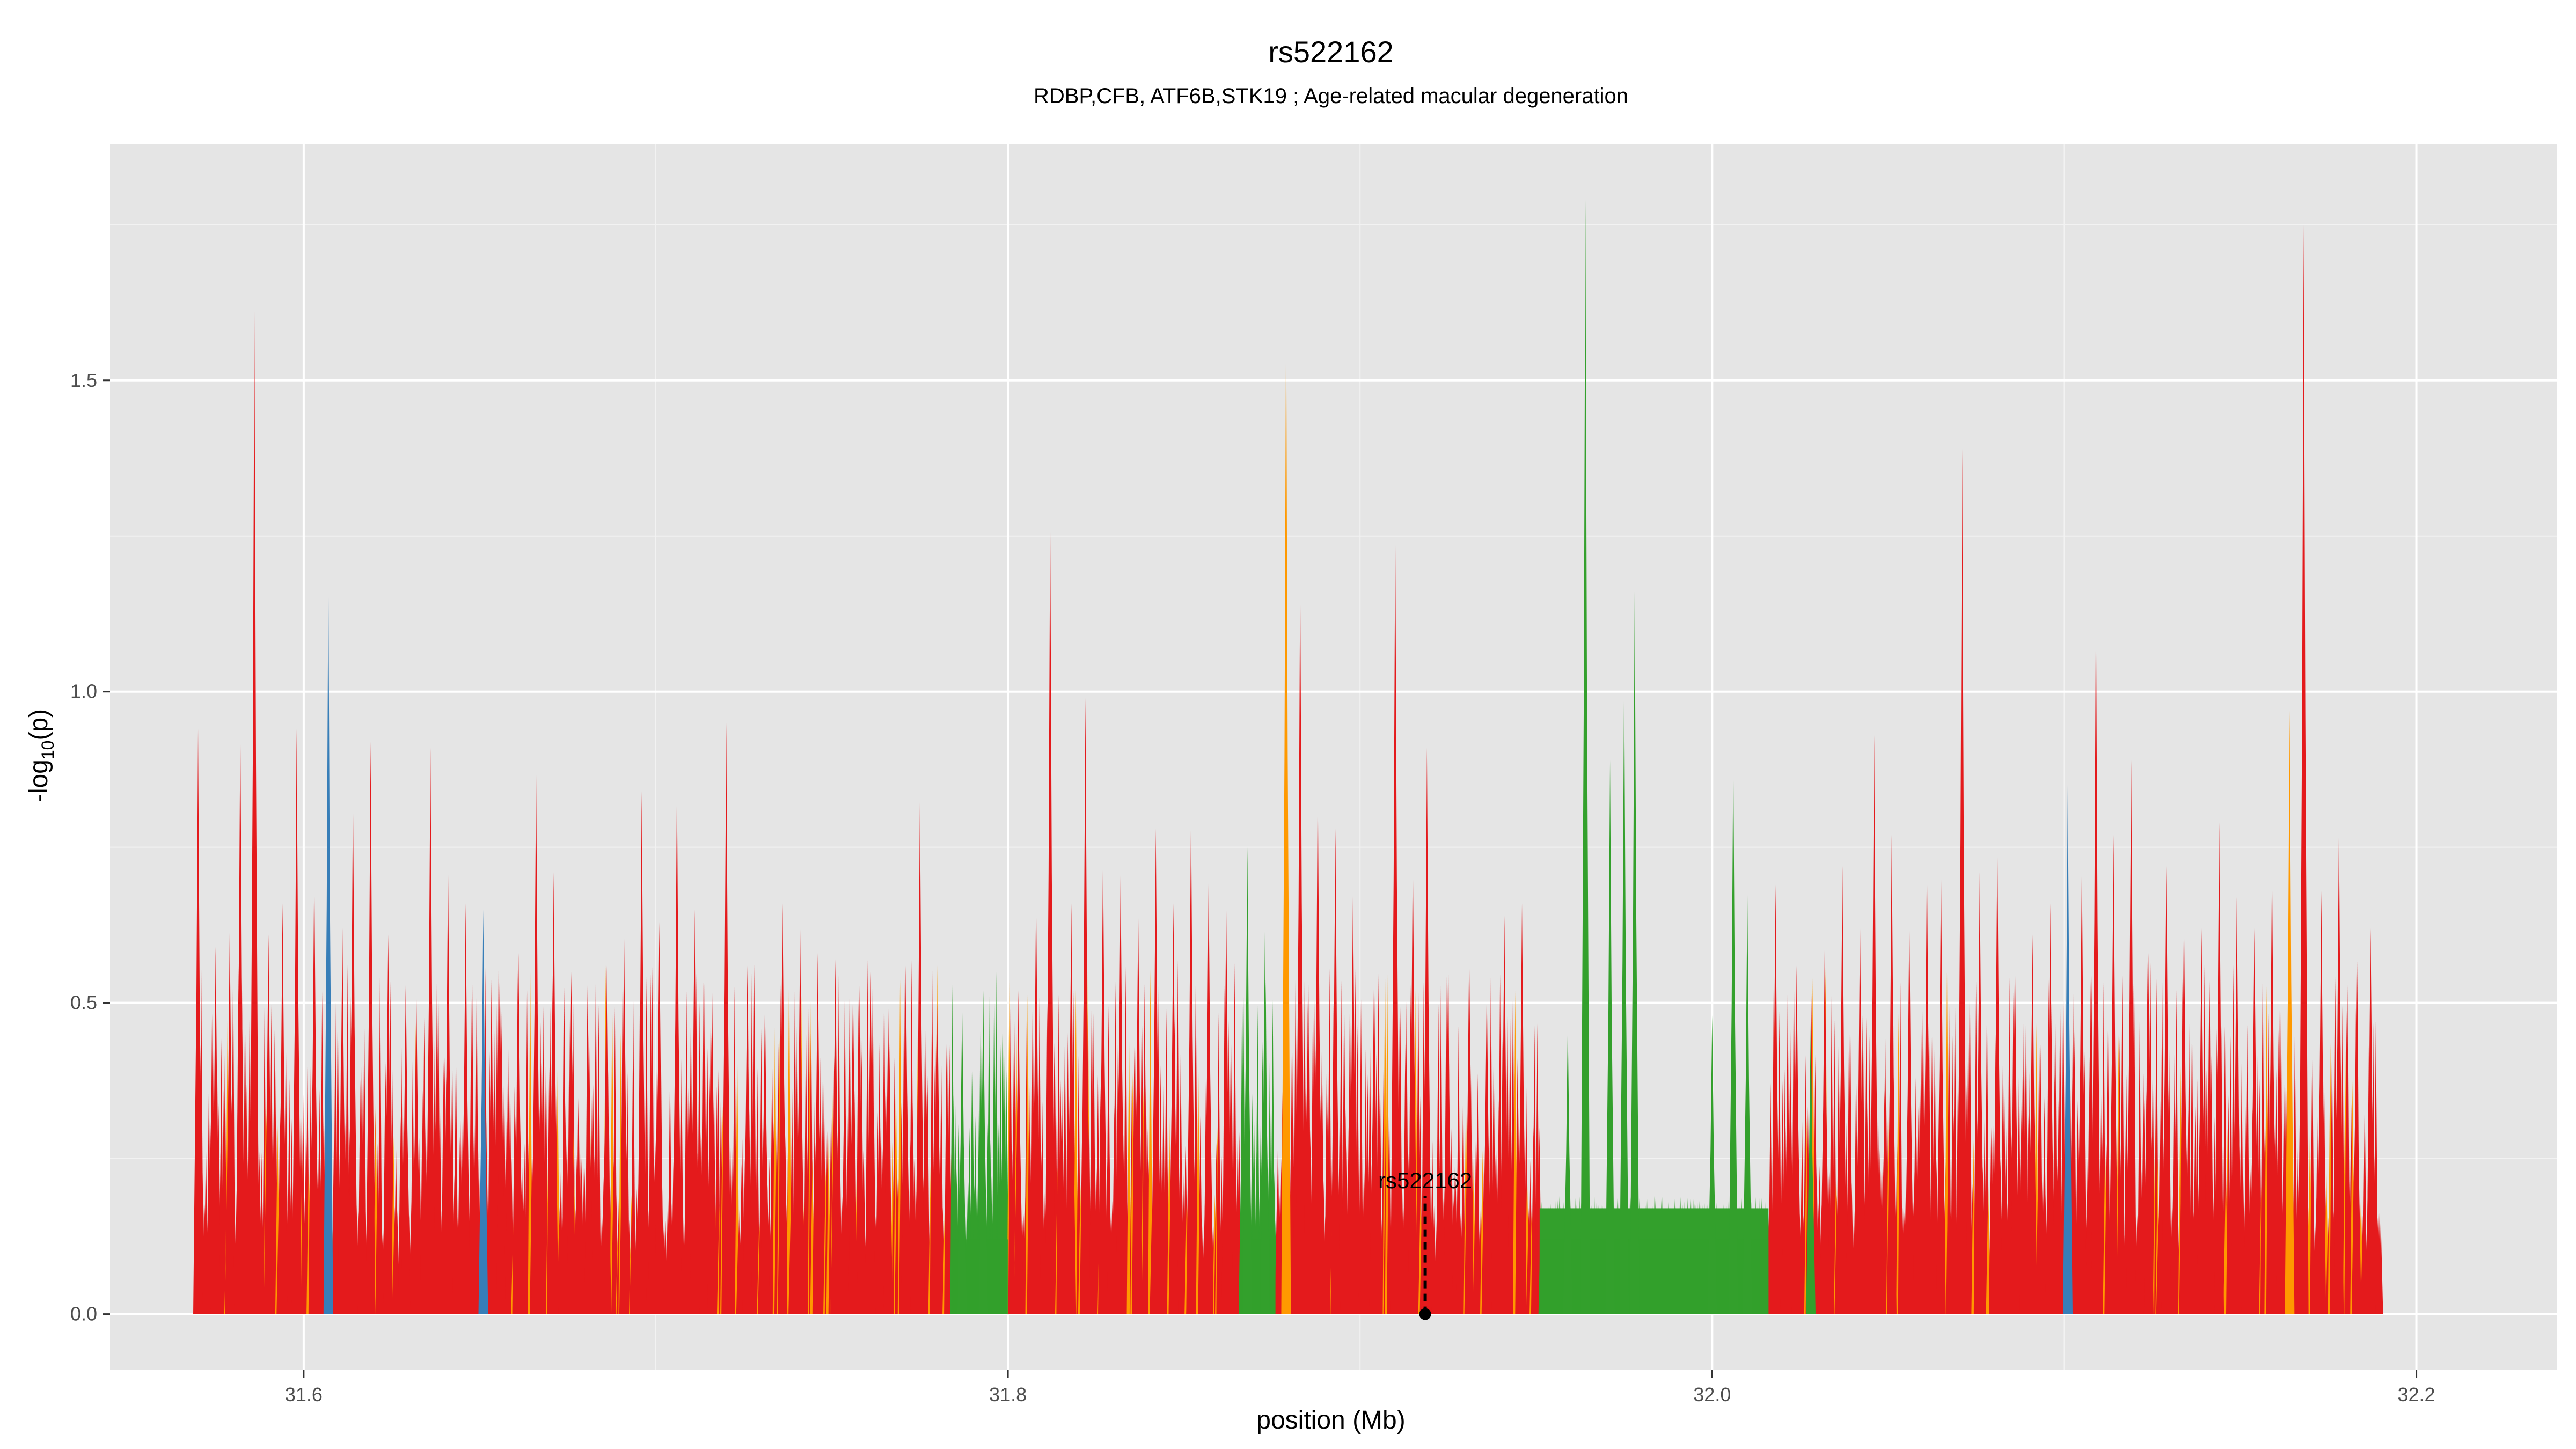 Image resolution: width=2576 pixels, height=1449 pixels. What do you see at coordinates (83, 1003) in the screenshot?
I see `y-tick-label: 0.5` at bounding box center [83, 1003].